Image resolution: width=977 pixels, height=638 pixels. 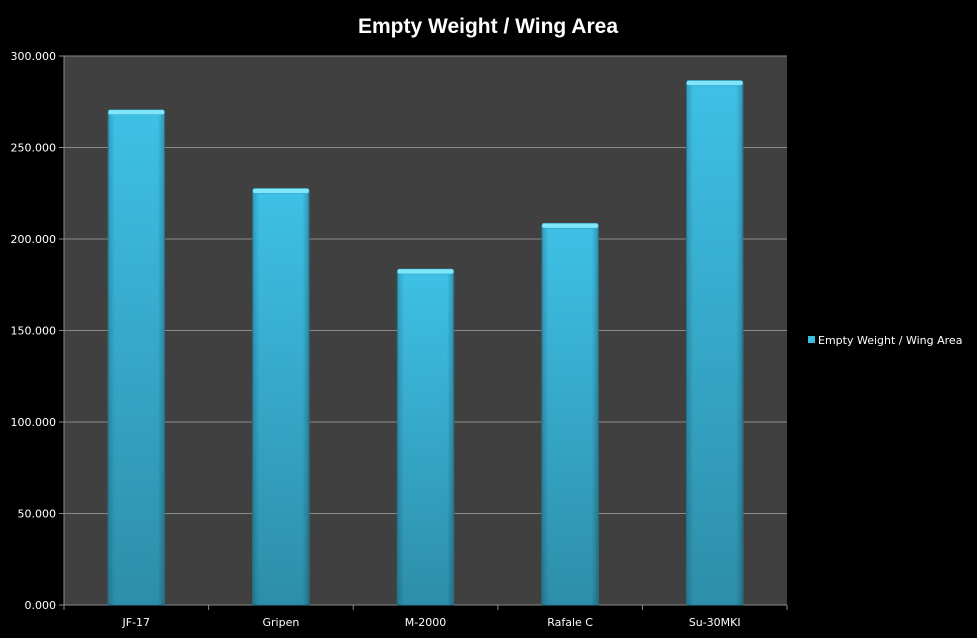 What do you see at coordinates (34, 239) in the screenshot?
I see `y-tick-label: 200.000` at bounding box center [34, 239].